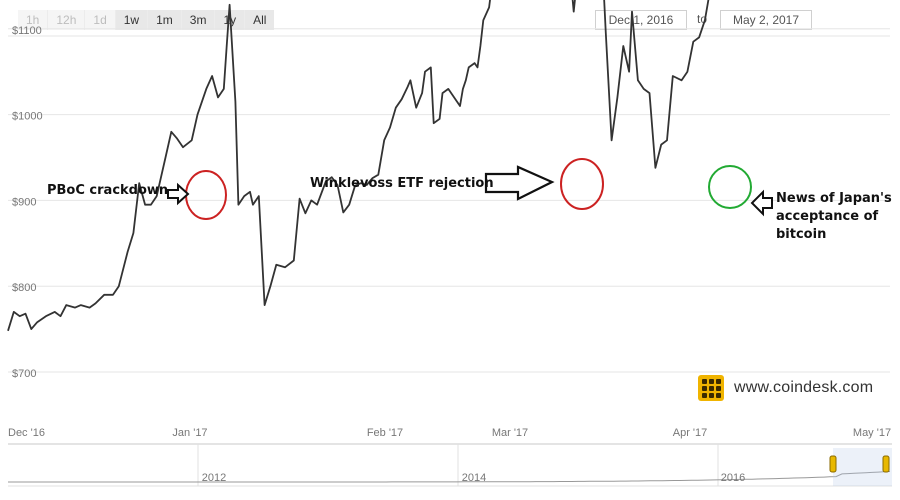  I want to click on range-button-3m: 3m, so click(198, 20).